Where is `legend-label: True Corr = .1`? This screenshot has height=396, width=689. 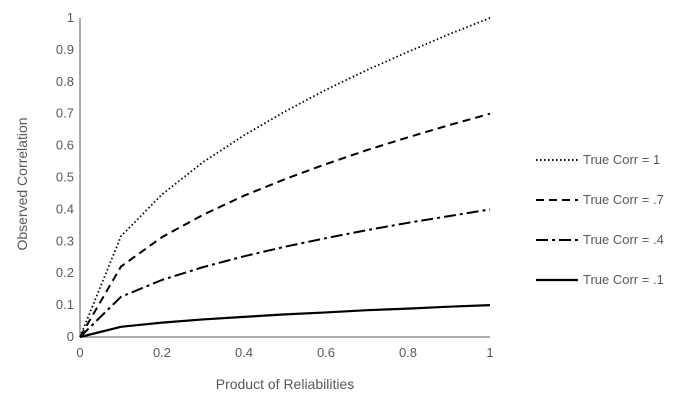
legend-label: True Corr = .1 is located at coordinates (623, 279).